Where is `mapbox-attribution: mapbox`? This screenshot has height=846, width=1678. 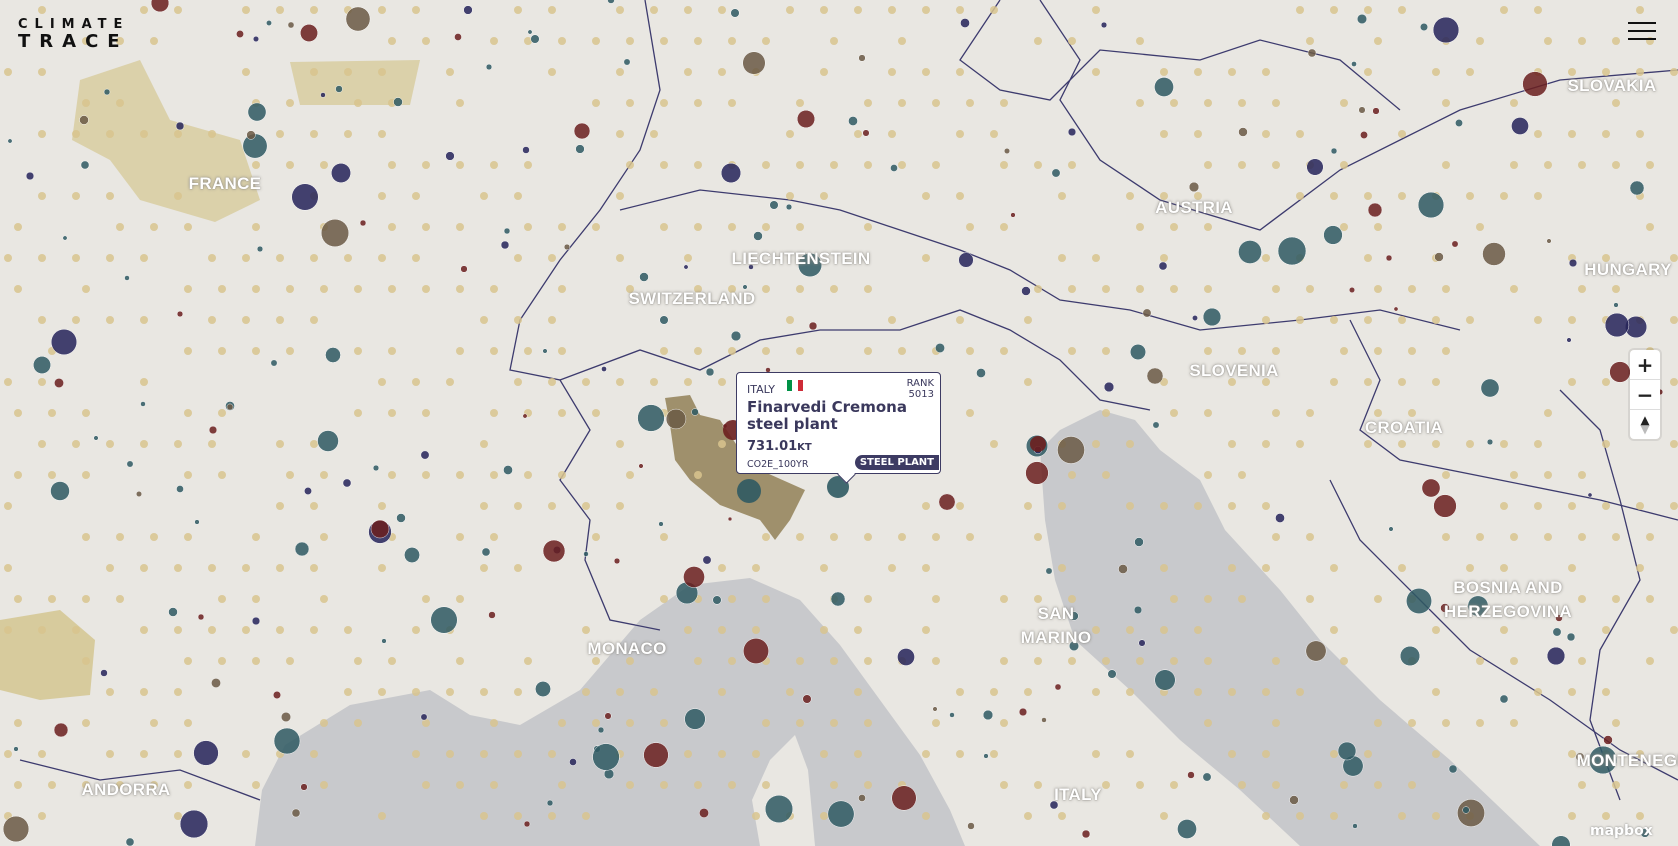
mapbox-attribution: mapbox is located at coordinates (1621, 831).